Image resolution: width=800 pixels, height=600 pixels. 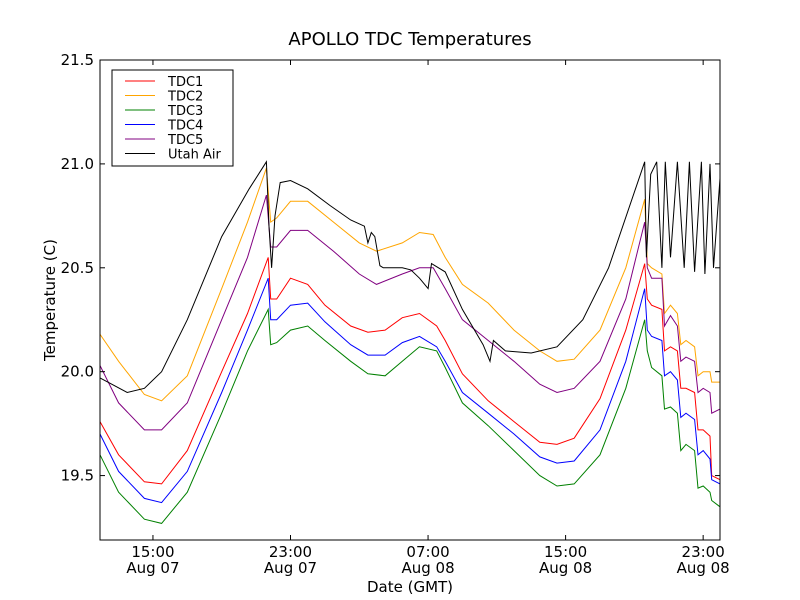 I want to click on y-tick-label: 20.0, so click(x=77, y=372).